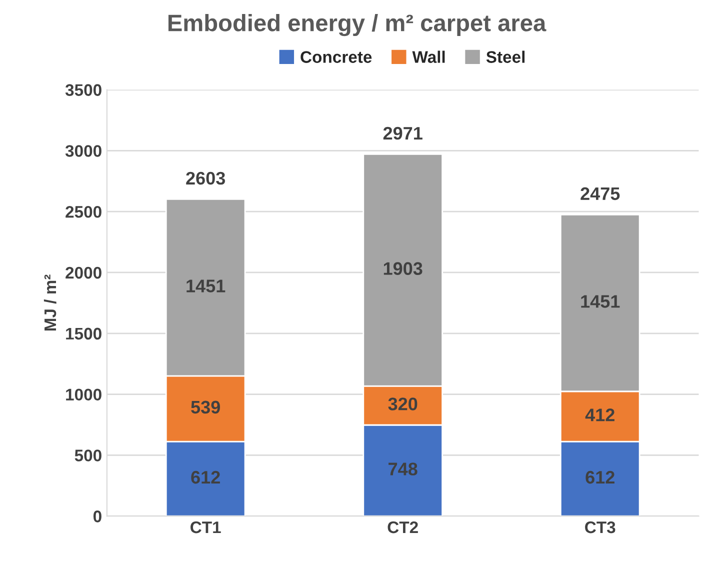  What do you see at coordinates (84, 272) in the screenshot?
I see `y-tick-label: 2000` at bounding box center [84, 272].